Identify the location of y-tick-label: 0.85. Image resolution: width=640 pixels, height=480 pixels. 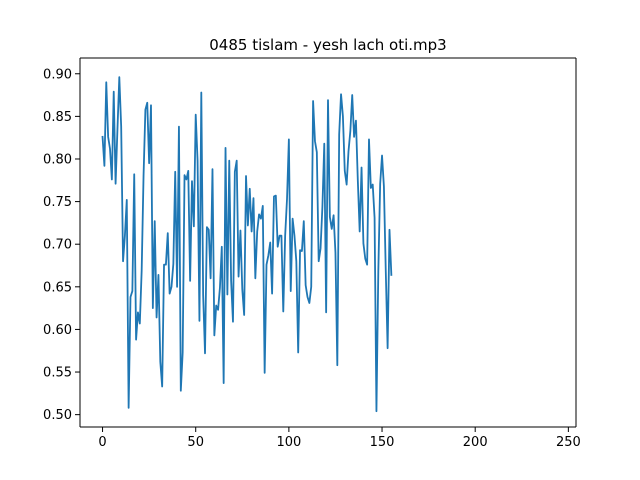
(57, 117).